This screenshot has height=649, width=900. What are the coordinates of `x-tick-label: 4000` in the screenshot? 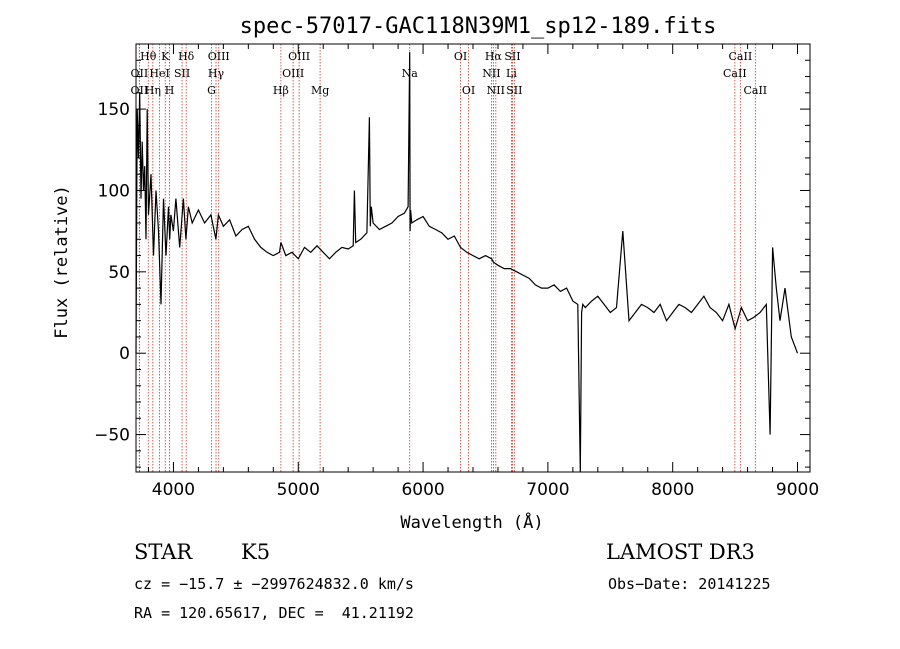 It's located at (173, 490).